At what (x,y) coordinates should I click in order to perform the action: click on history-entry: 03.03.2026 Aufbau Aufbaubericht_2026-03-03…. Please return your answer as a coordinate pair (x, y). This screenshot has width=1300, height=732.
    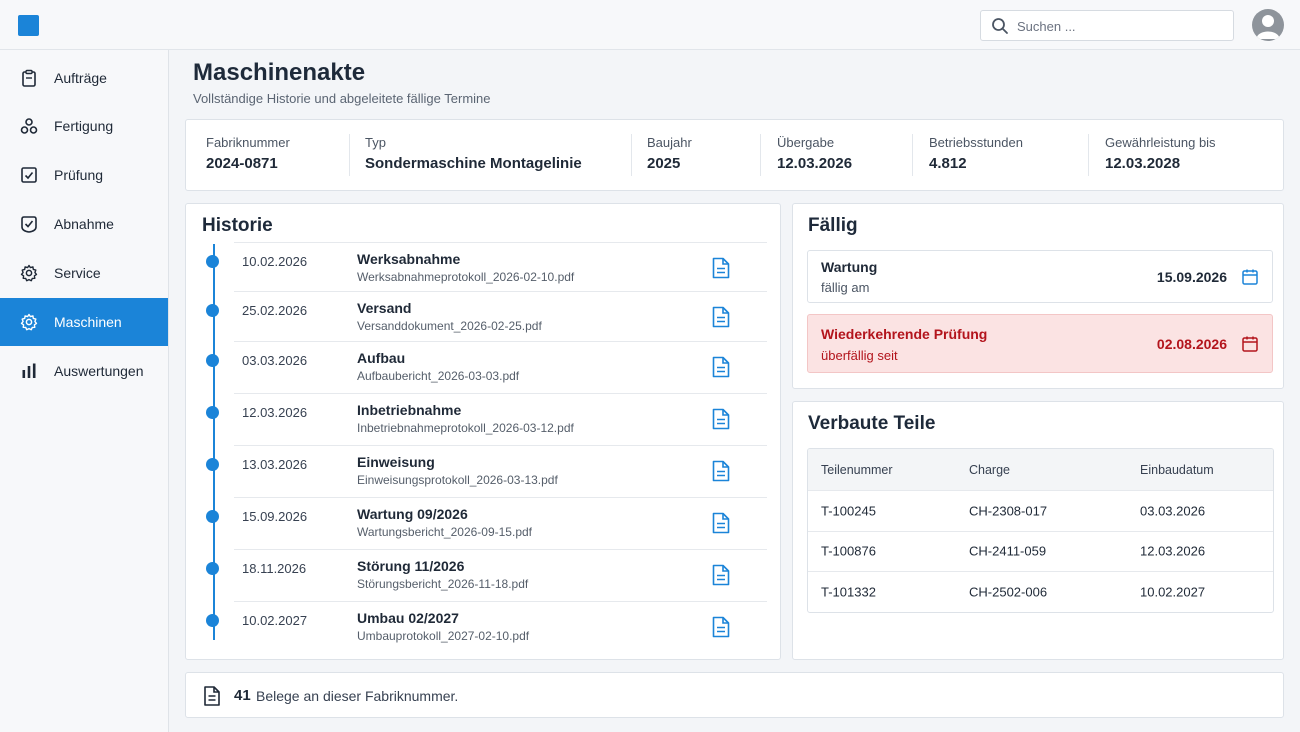
    Looking at the image, I should click on (486, 367).